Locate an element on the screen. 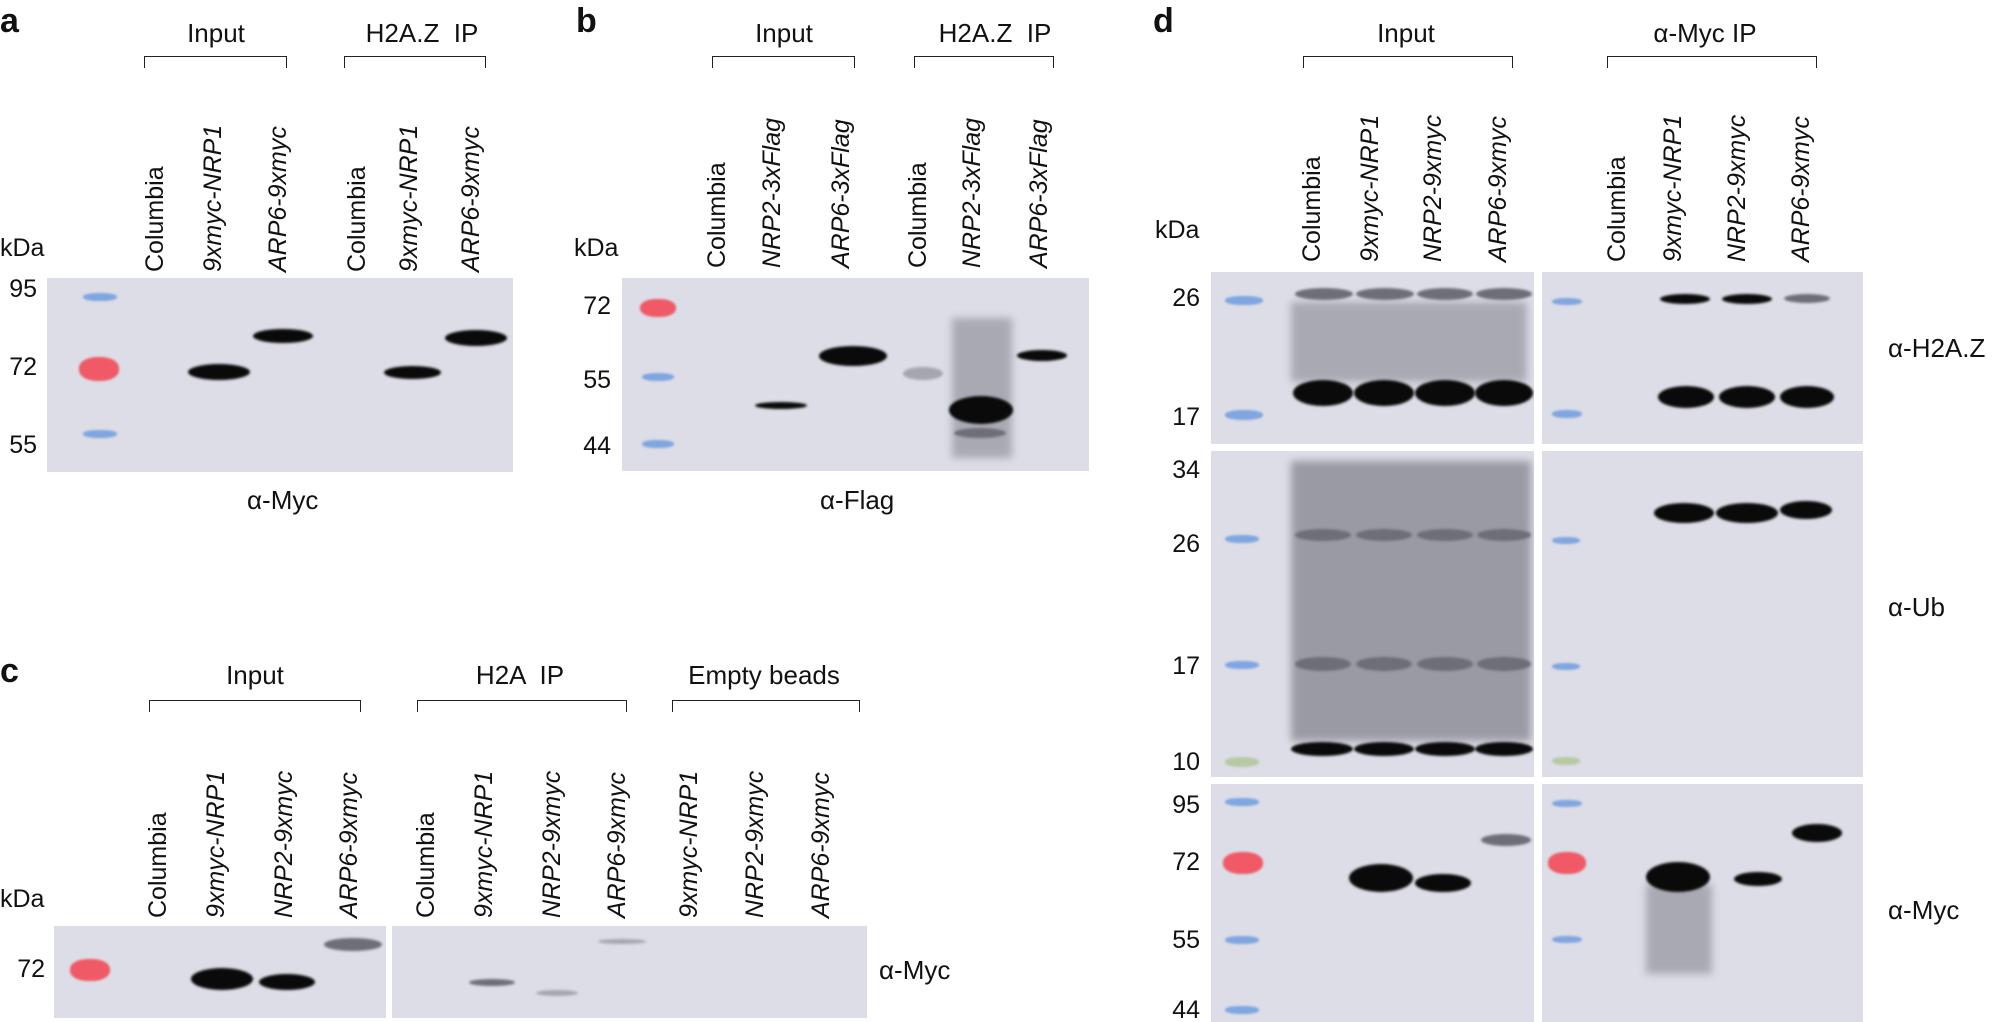 The width and height of the screenshot is (1997, 1022). panel-d-lane-7: NRP2-9xmyc is located at coordinates (1737, 188).